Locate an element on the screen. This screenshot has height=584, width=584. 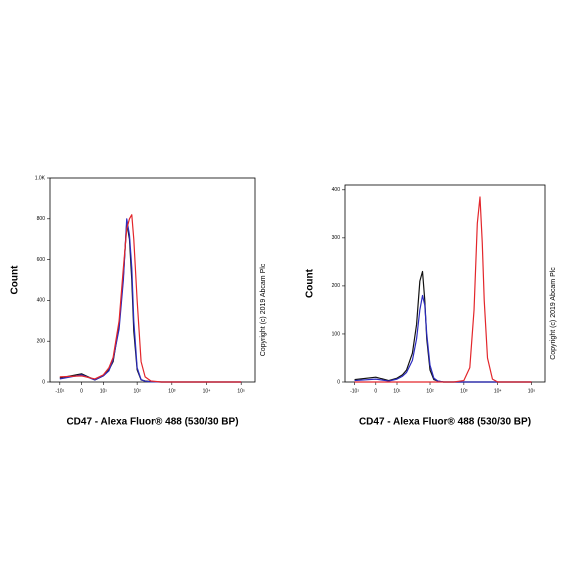
y-tick-label: 800 is located at coordinates (41, 219).